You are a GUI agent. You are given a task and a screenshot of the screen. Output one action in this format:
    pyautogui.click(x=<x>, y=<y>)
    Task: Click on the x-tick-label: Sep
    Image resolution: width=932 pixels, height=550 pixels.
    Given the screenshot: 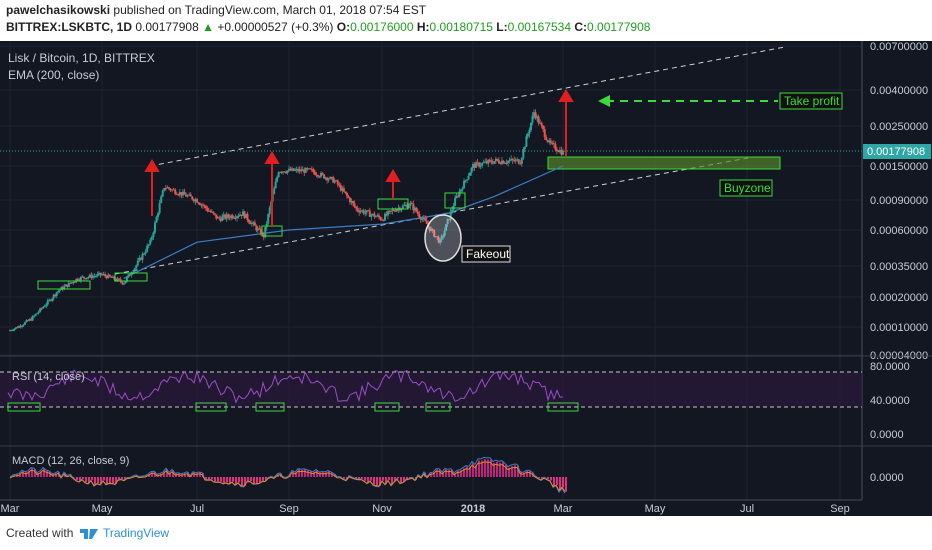 What is the action you would take?
    pyautogui.click(x=840, y=509)
    